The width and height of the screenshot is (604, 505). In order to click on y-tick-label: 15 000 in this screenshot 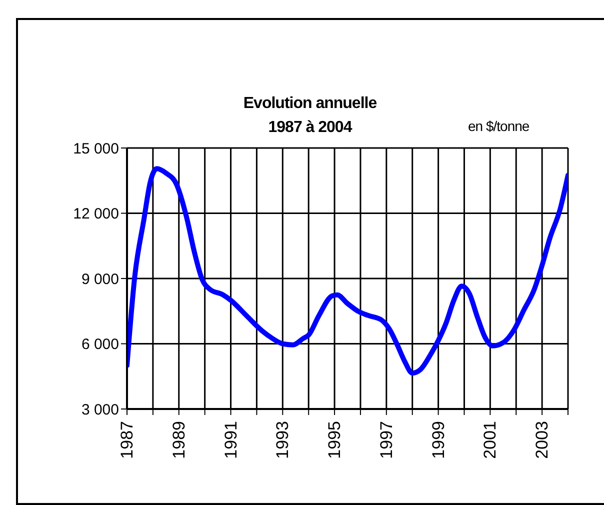, I will do `click(96, 149)`.